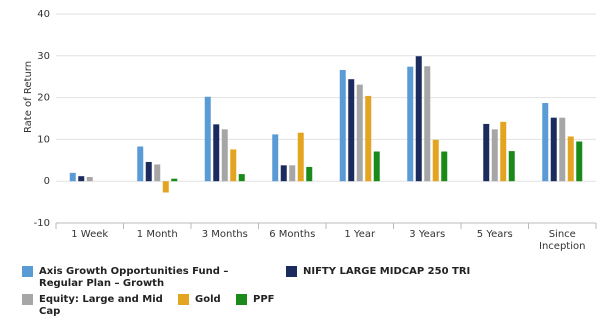 The width and height of the screenshot is (608, 320). I want to click on y-tick-label: 10, so click(43, 139).